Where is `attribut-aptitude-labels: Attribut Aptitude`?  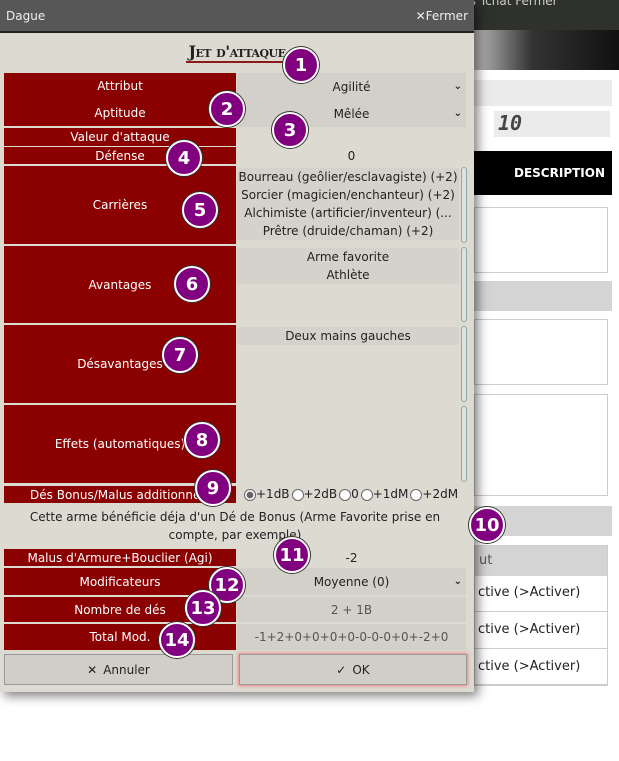
attribut-aptitude-labels: Attribut Aptitude is located at coordinates (120, 99).